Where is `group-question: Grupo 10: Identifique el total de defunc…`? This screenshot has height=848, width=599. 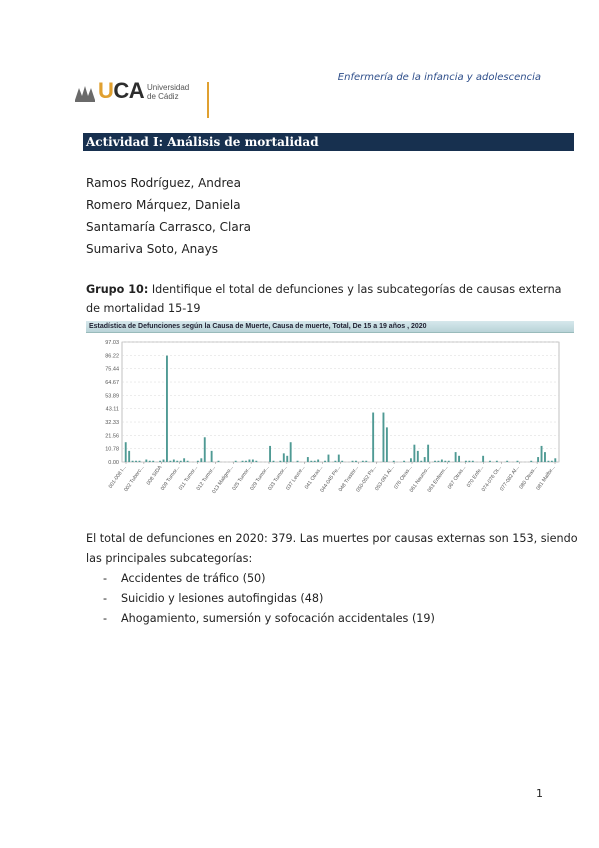 group-question: Grupo 10: Identifique el total de defunc… is located at coordinates (332, 299).